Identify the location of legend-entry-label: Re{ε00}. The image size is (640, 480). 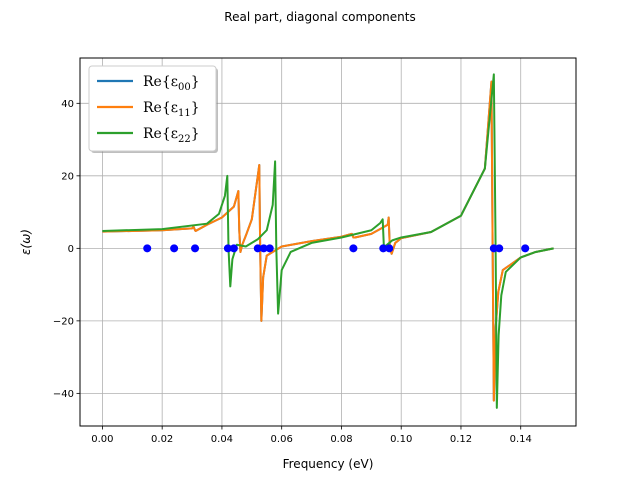
(171, 83).